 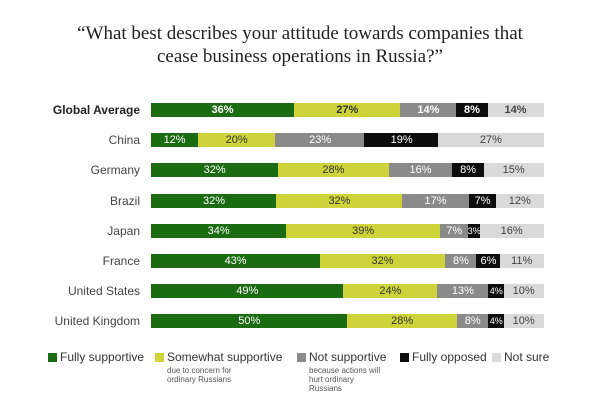 I want to click on bar-segment-france-fully-opposed: 6%, so click(x=488, y=261).